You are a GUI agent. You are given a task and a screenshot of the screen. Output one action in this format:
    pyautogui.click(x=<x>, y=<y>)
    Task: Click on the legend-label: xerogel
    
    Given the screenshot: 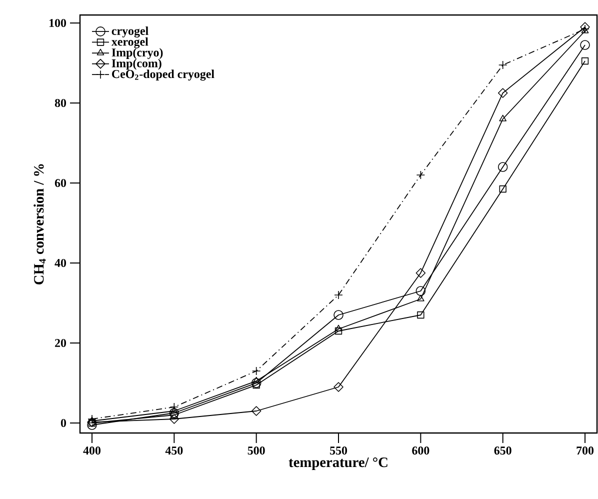 What is the action you would take?
    pyautogui.click(x=129, y=42)
    